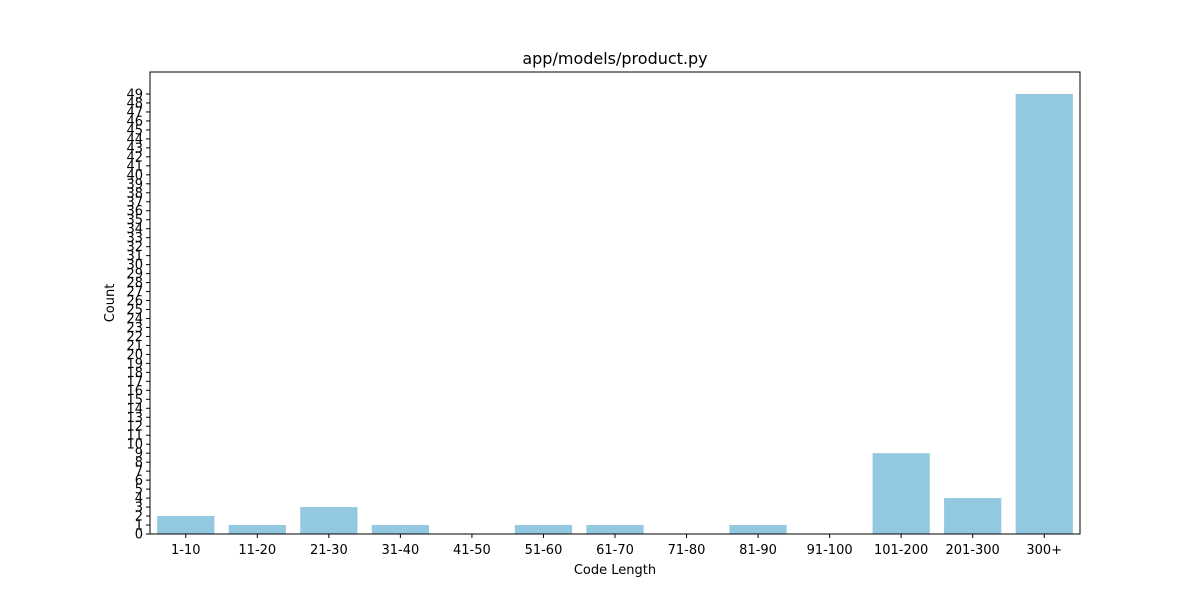  I want to click on y-tick-label: 48, so click(134, 103).